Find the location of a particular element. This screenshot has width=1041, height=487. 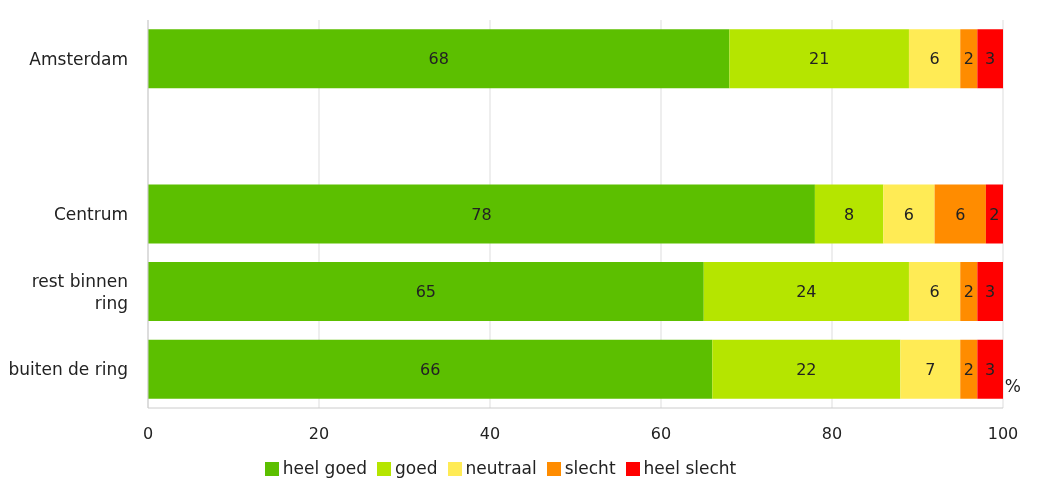

data-label: 22 is located at coordinates (806, 369).